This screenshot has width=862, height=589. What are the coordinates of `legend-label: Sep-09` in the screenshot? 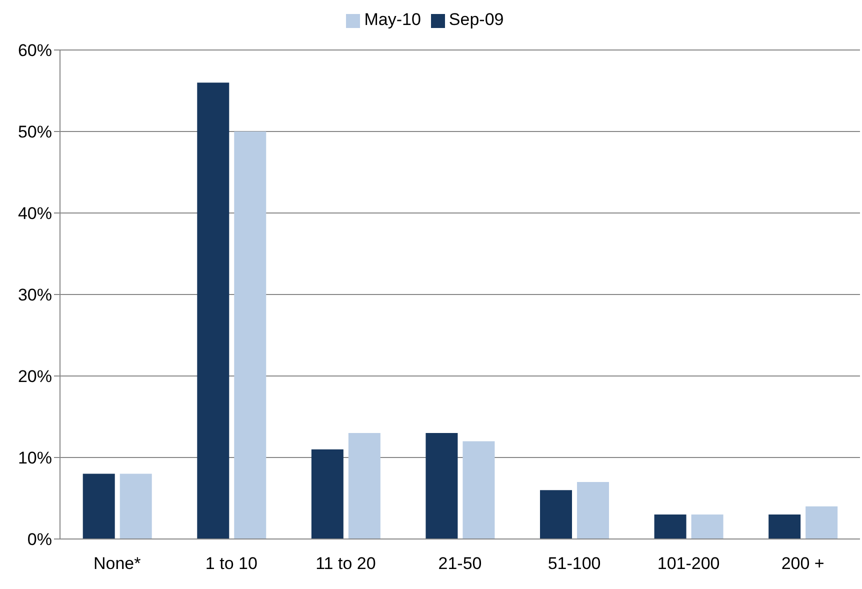 It's located at (476, 19).